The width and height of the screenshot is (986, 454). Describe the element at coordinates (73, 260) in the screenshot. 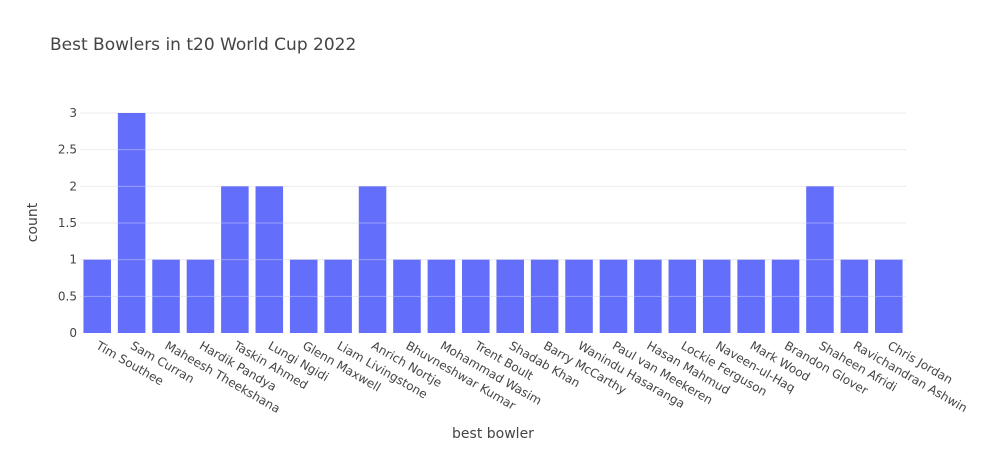

I see `y-tick-label: 1` at that location.